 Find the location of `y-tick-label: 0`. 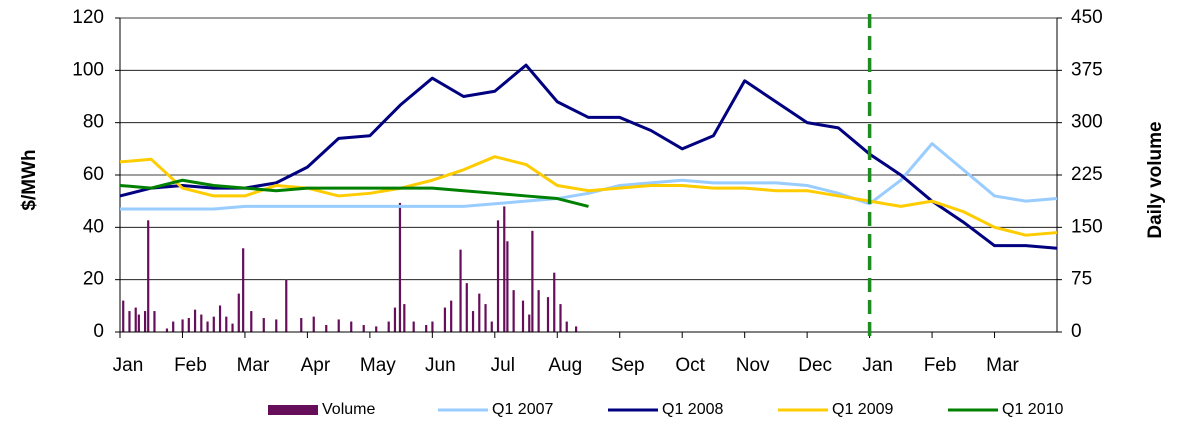

y-tick-label: 0 is located at coordinates (98, 331).